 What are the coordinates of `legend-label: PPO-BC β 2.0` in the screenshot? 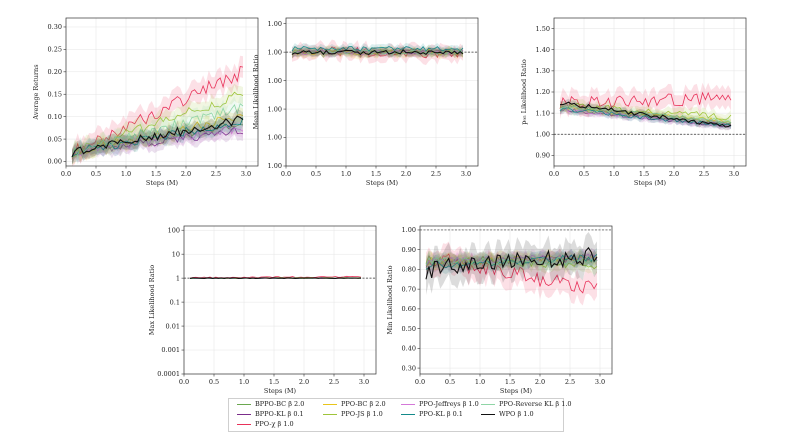 It's located at (363, 404).